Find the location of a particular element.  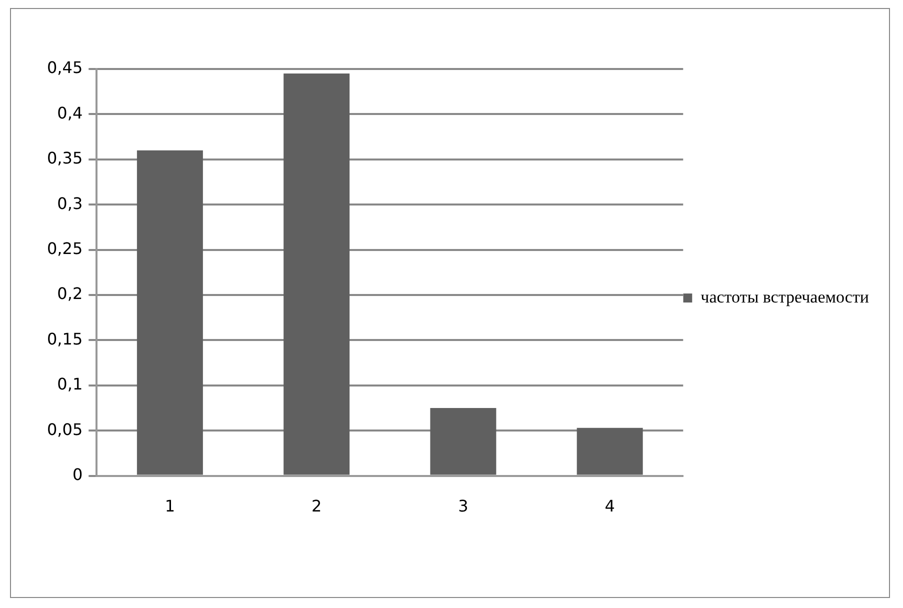

y-tick-label: 0,4 is located at coordinates (70, 112).